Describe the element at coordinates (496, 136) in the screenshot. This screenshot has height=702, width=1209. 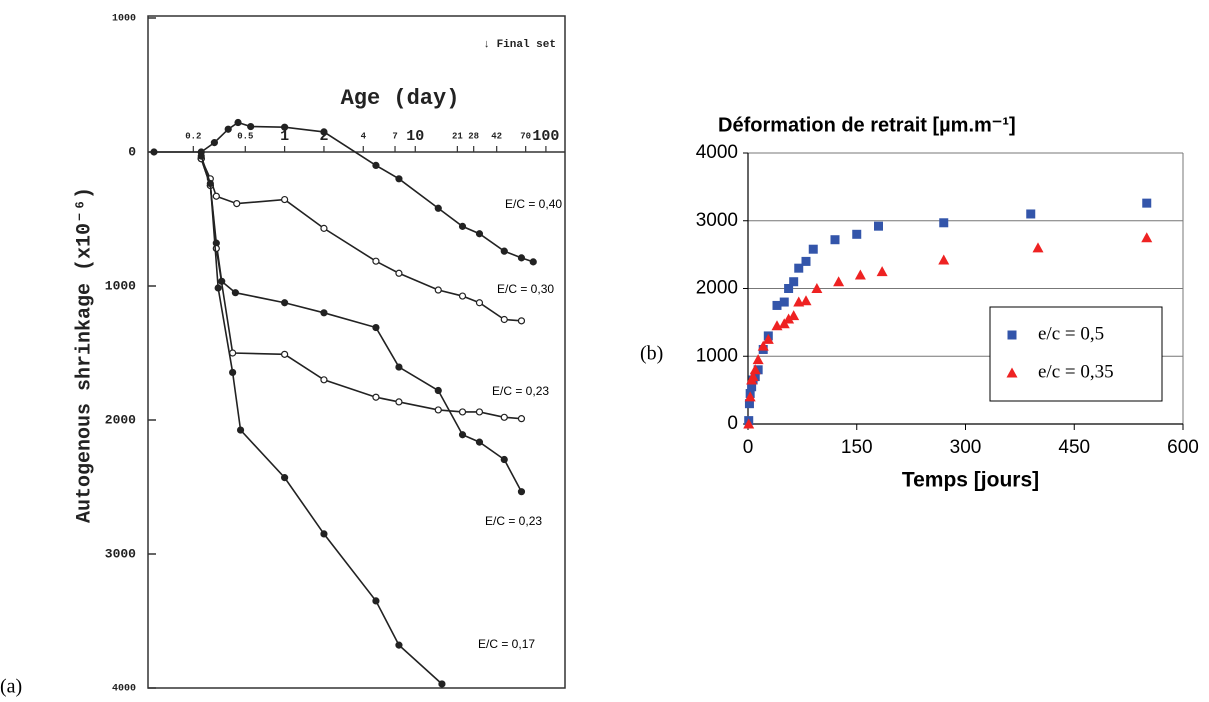
I see `x-tick-label: 42` at that location.